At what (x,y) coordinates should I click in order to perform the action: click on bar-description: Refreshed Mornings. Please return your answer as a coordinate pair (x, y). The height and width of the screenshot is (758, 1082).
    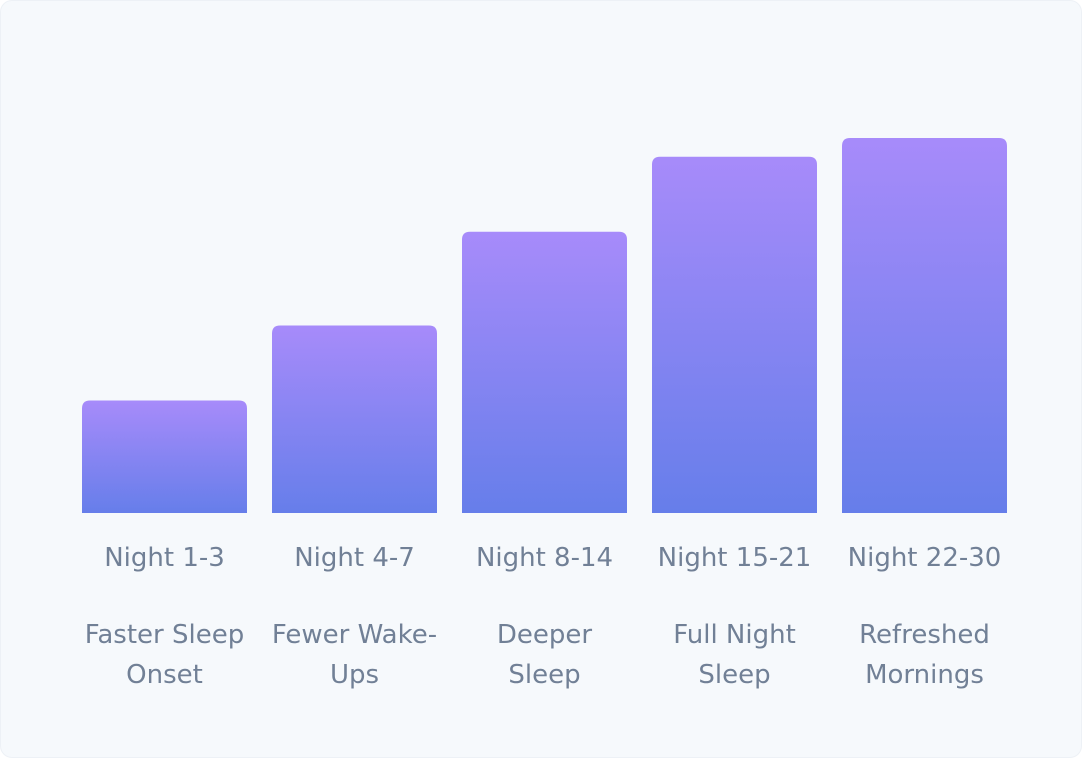
    Looking at the image, I should click on (924, 655).